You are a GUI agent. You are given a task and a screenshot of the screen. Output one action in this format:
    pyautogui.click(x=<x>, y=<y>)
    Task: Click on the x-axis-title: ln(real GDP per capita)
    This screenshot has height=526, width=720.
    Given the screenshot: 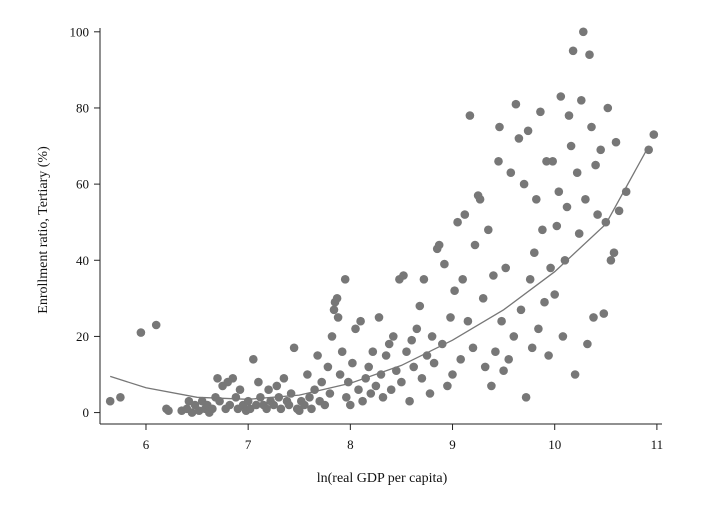 What is the action you would take?
    pyautogui.click(x=382, y=478)
    